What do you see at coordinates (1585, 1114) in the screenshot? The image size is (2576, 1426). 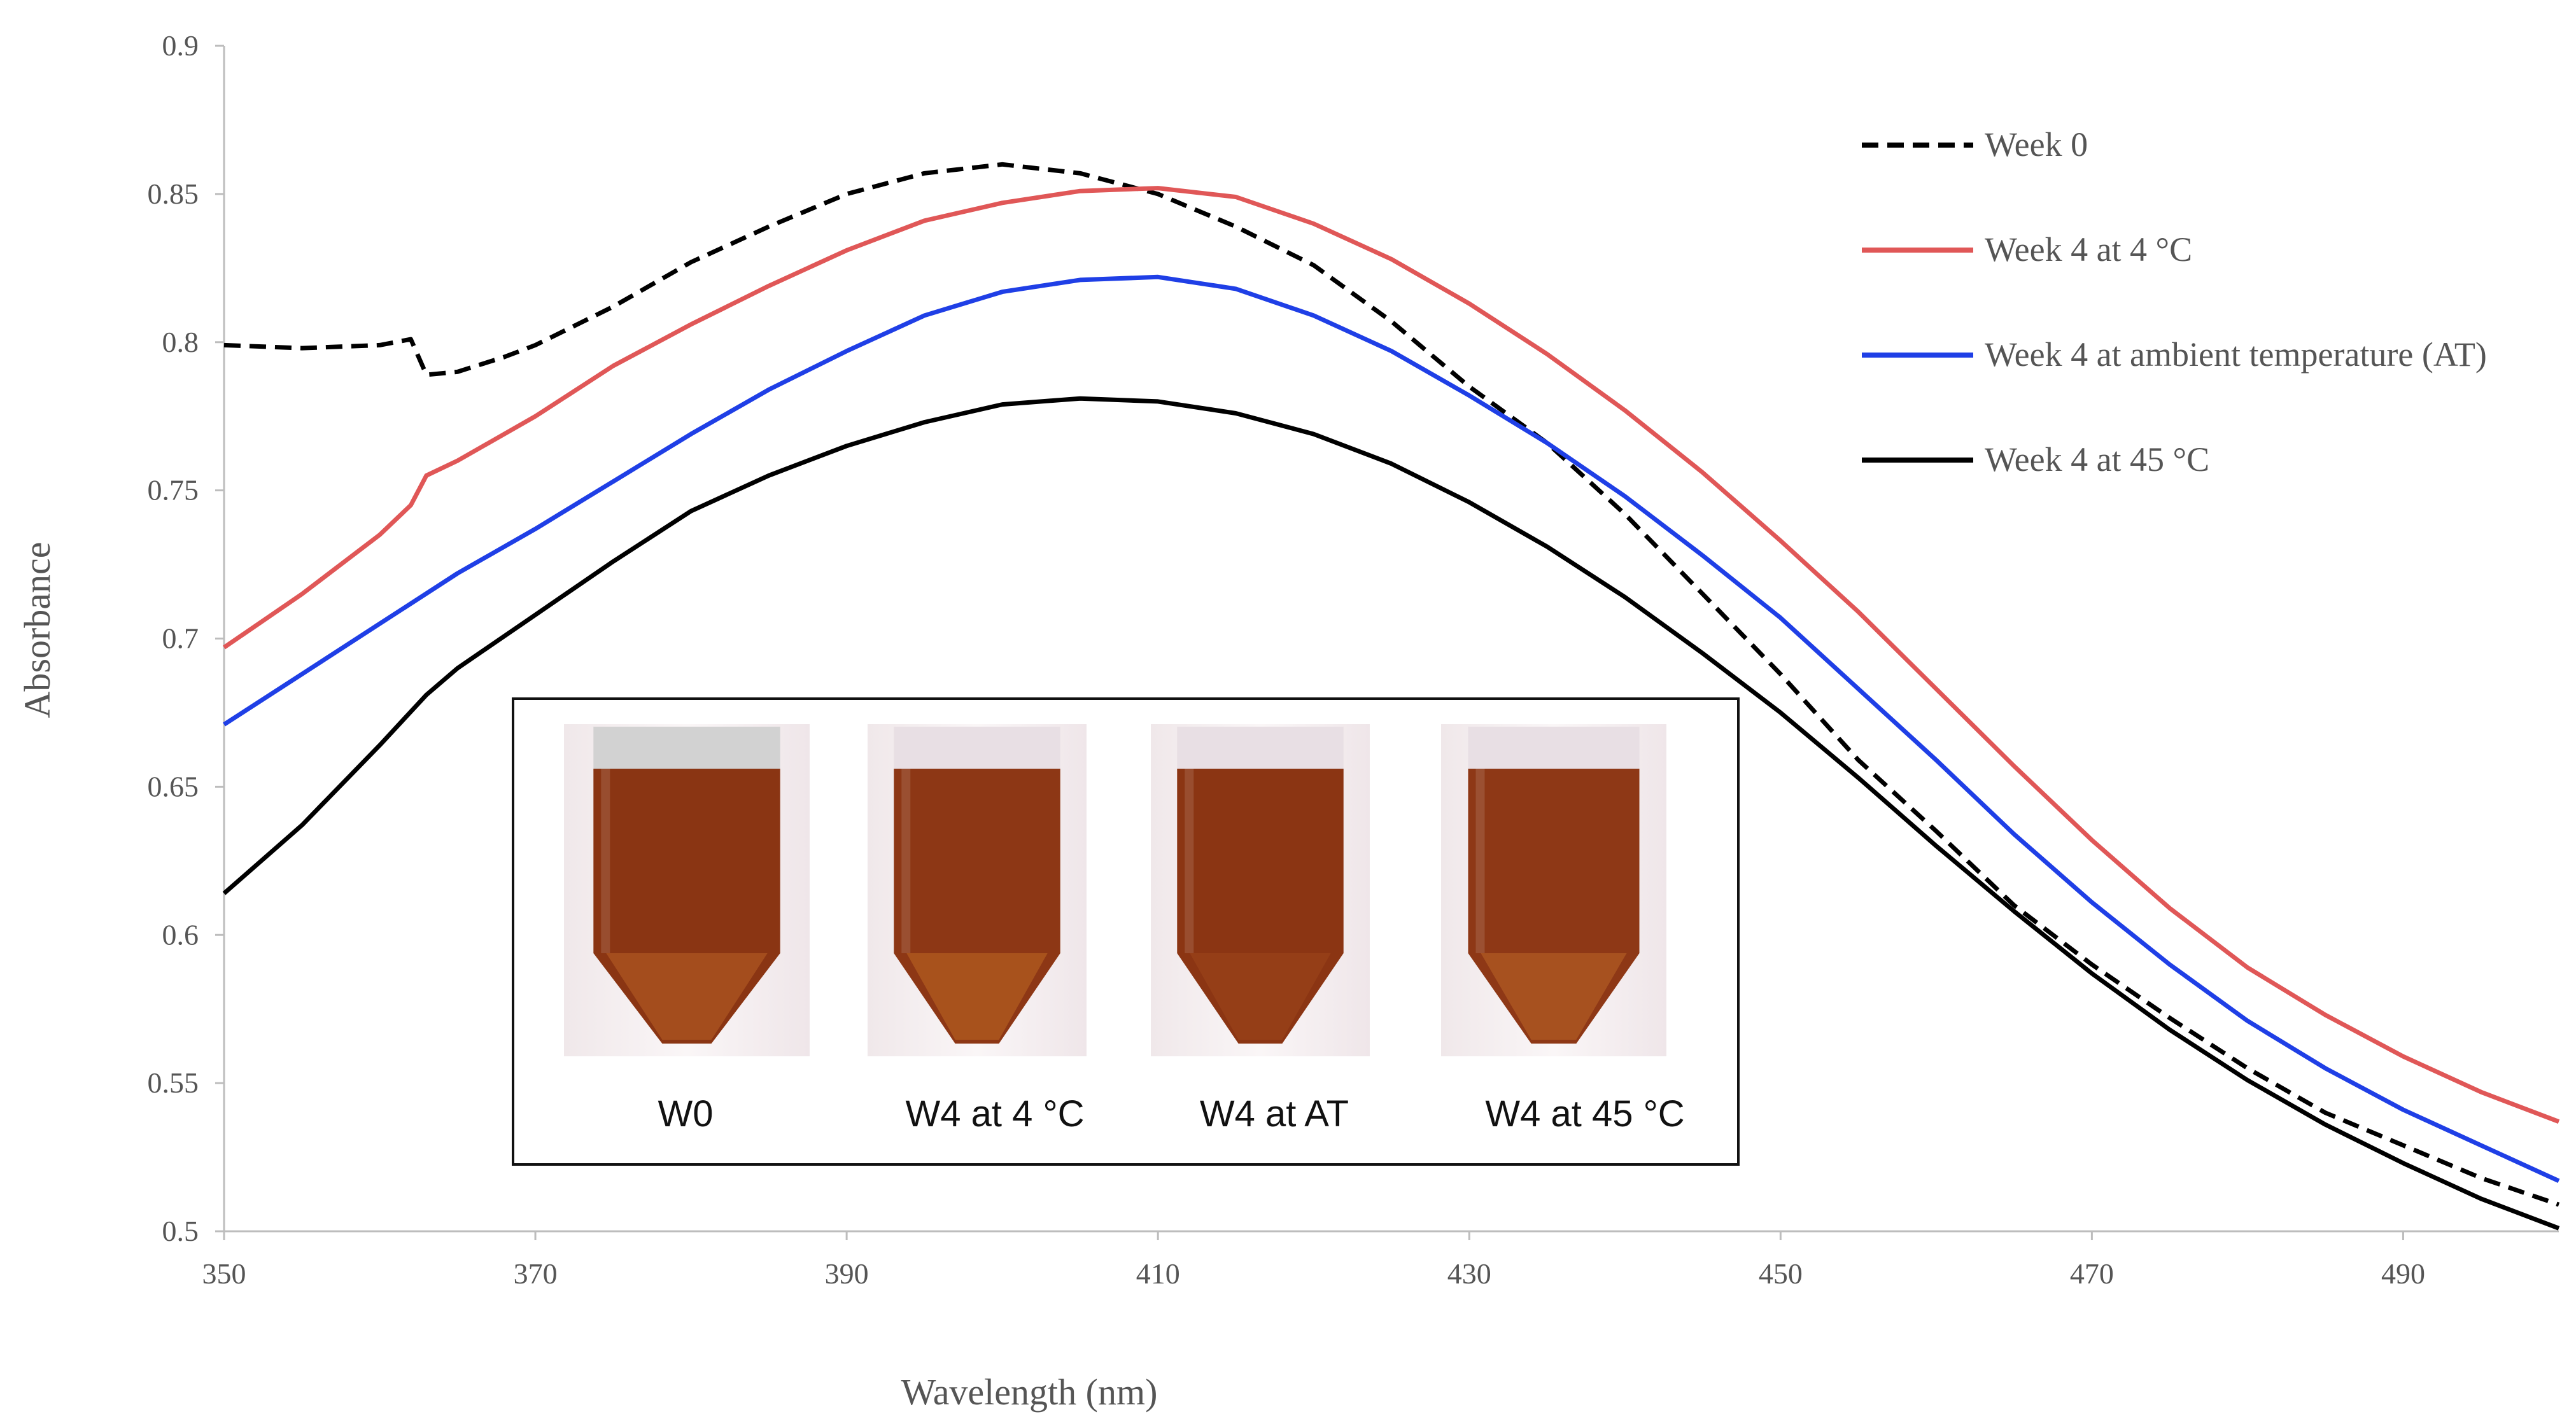 I see `vial-label-3: W4 at 45 °C` at bounding box center [1585, 1114].